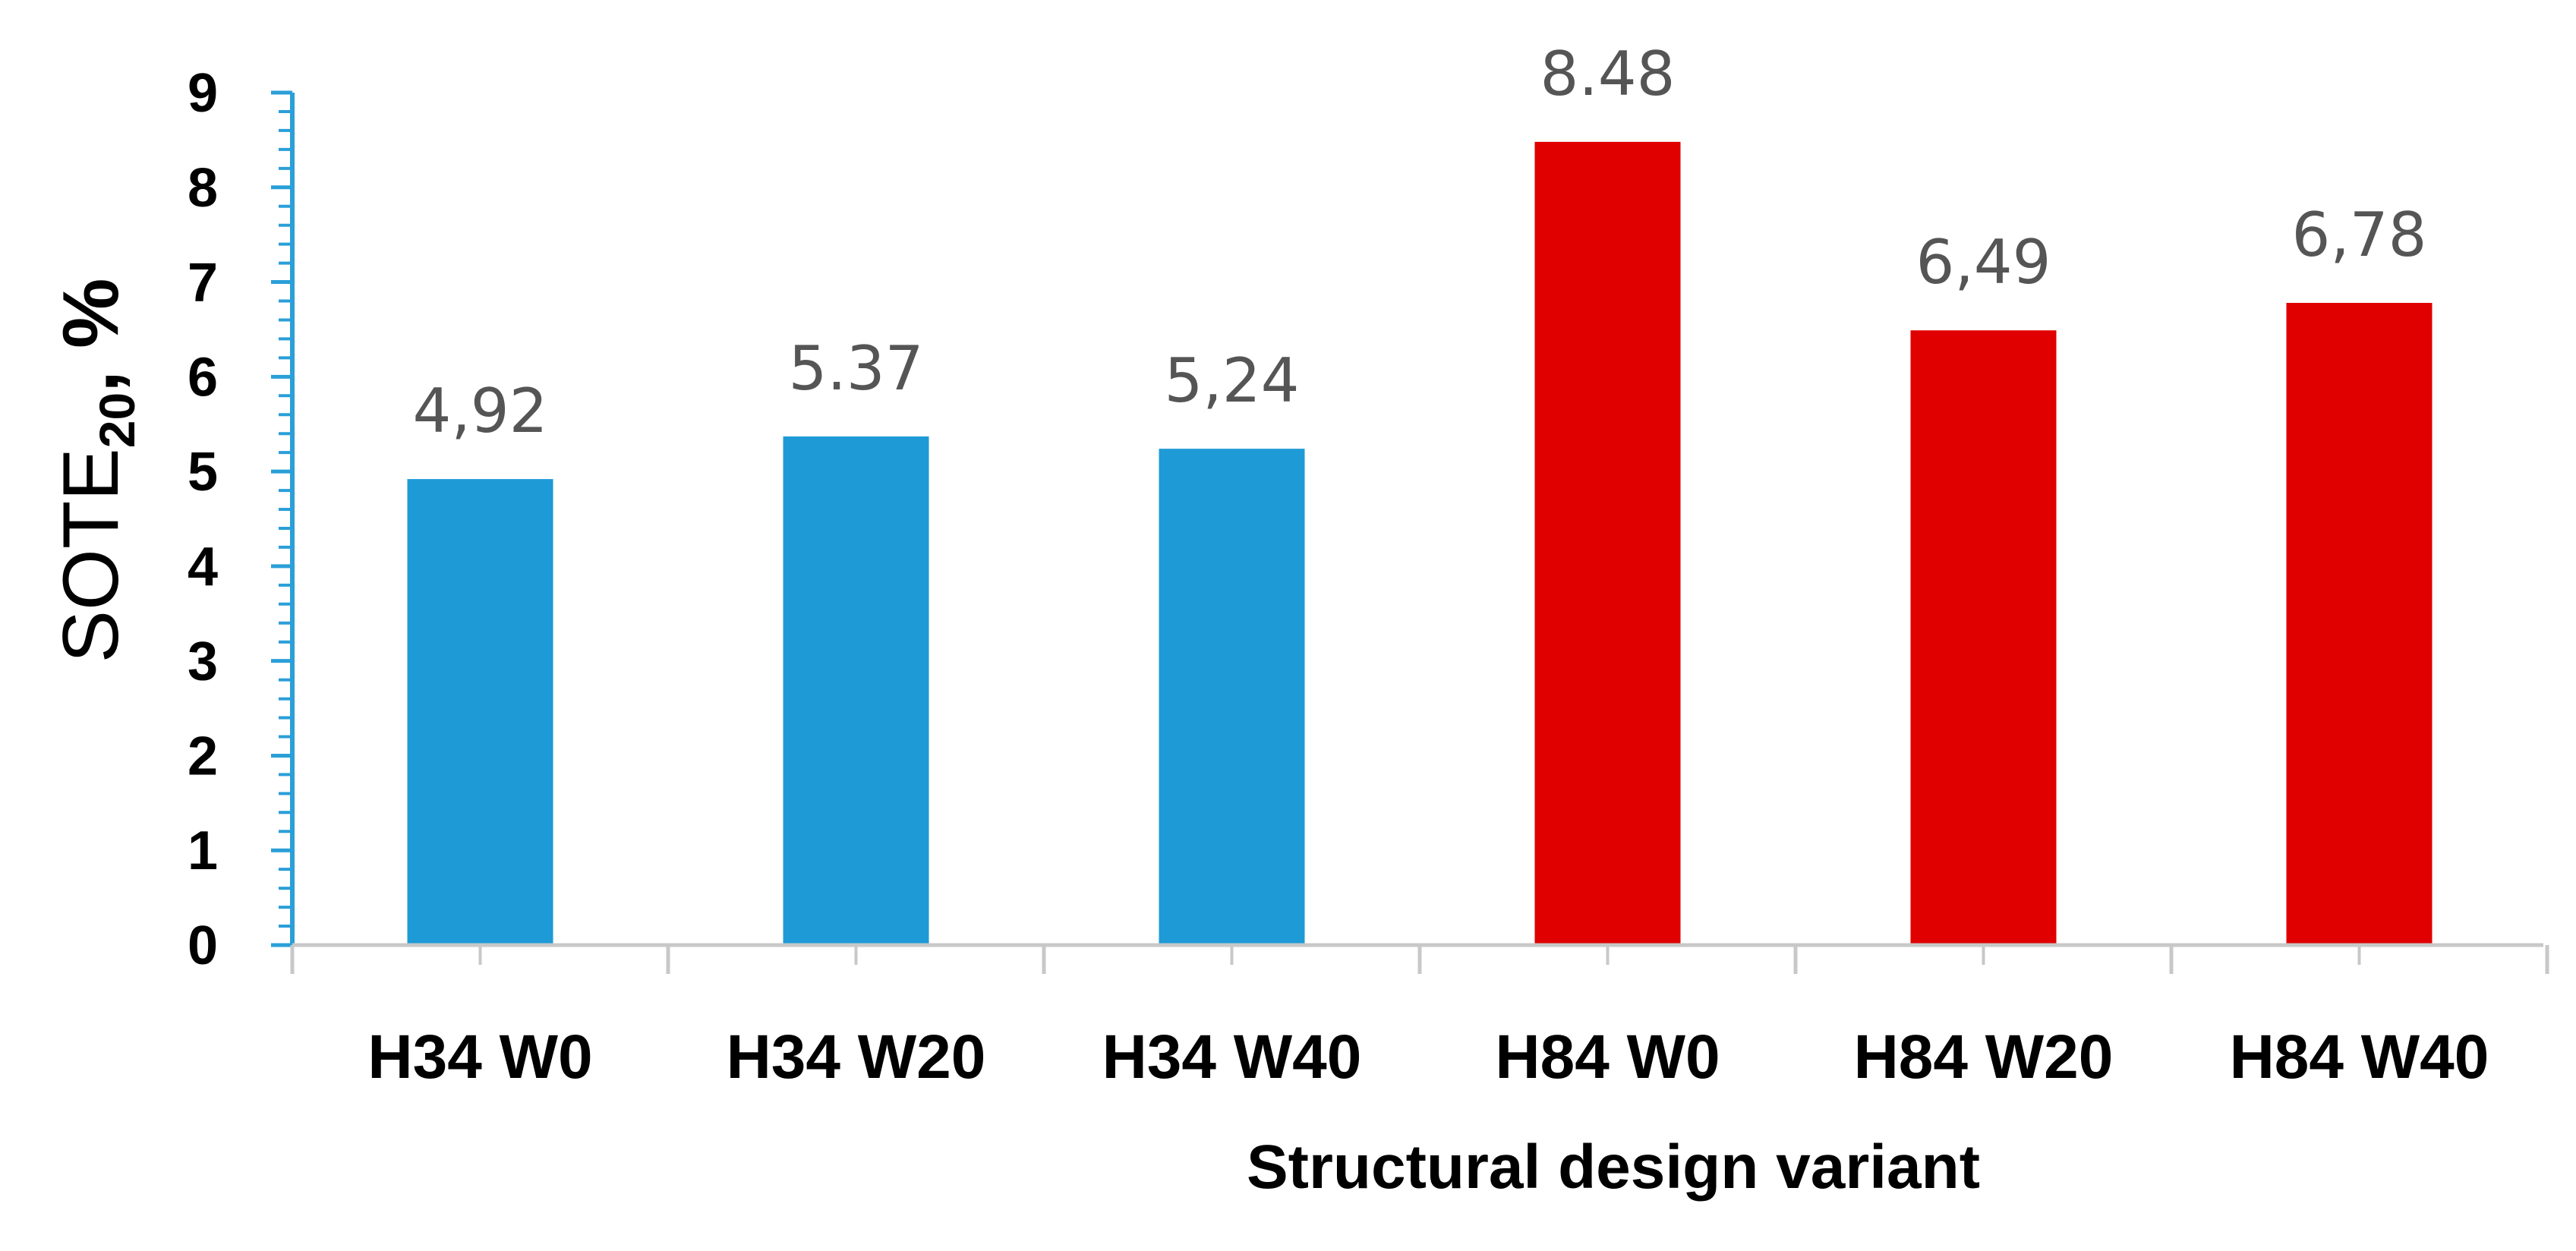  I want to click on x-category-label: H34 W0, so click(479, 1057).